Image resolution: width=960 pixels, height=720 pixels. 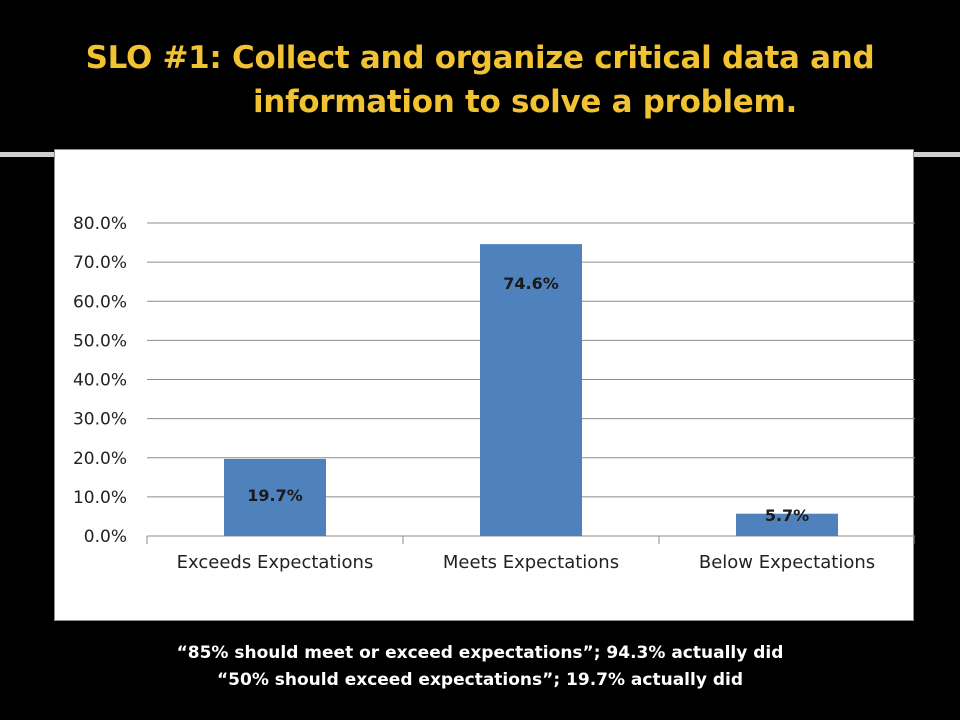 I want to click on y-tick-label: 60.0%, so click(x=100, y=302).